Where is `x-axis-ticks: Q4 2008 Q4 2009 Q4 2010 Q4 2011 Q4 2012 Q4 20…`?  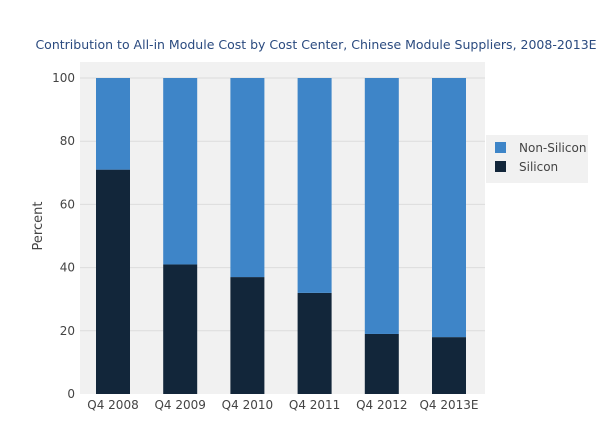
x-axis-ticks: Q4 2008 Q4 2009 Q4 2010 Q4 2011 Q4 2012 Q4 20… is located at coordinates (282, 405).